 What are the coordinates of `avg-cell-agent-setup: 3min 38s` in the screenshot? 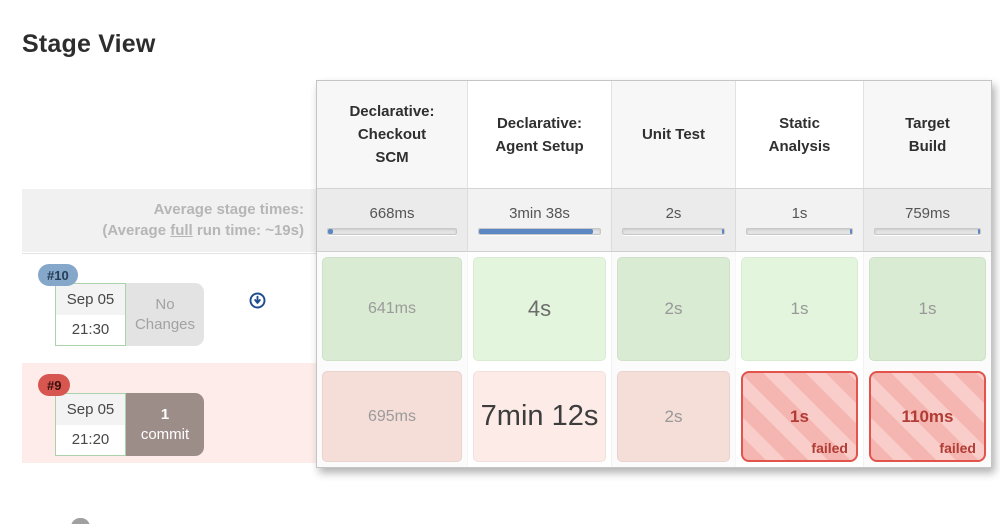 It's located at (539, 220).